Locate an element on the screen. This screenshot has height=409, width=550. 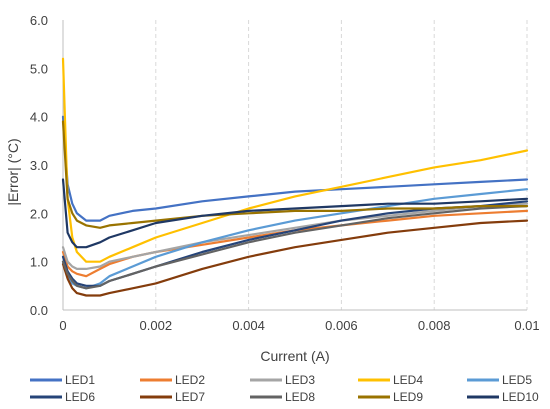
y-tick-label-1: 1.0 is located at coordinates (39, 262).